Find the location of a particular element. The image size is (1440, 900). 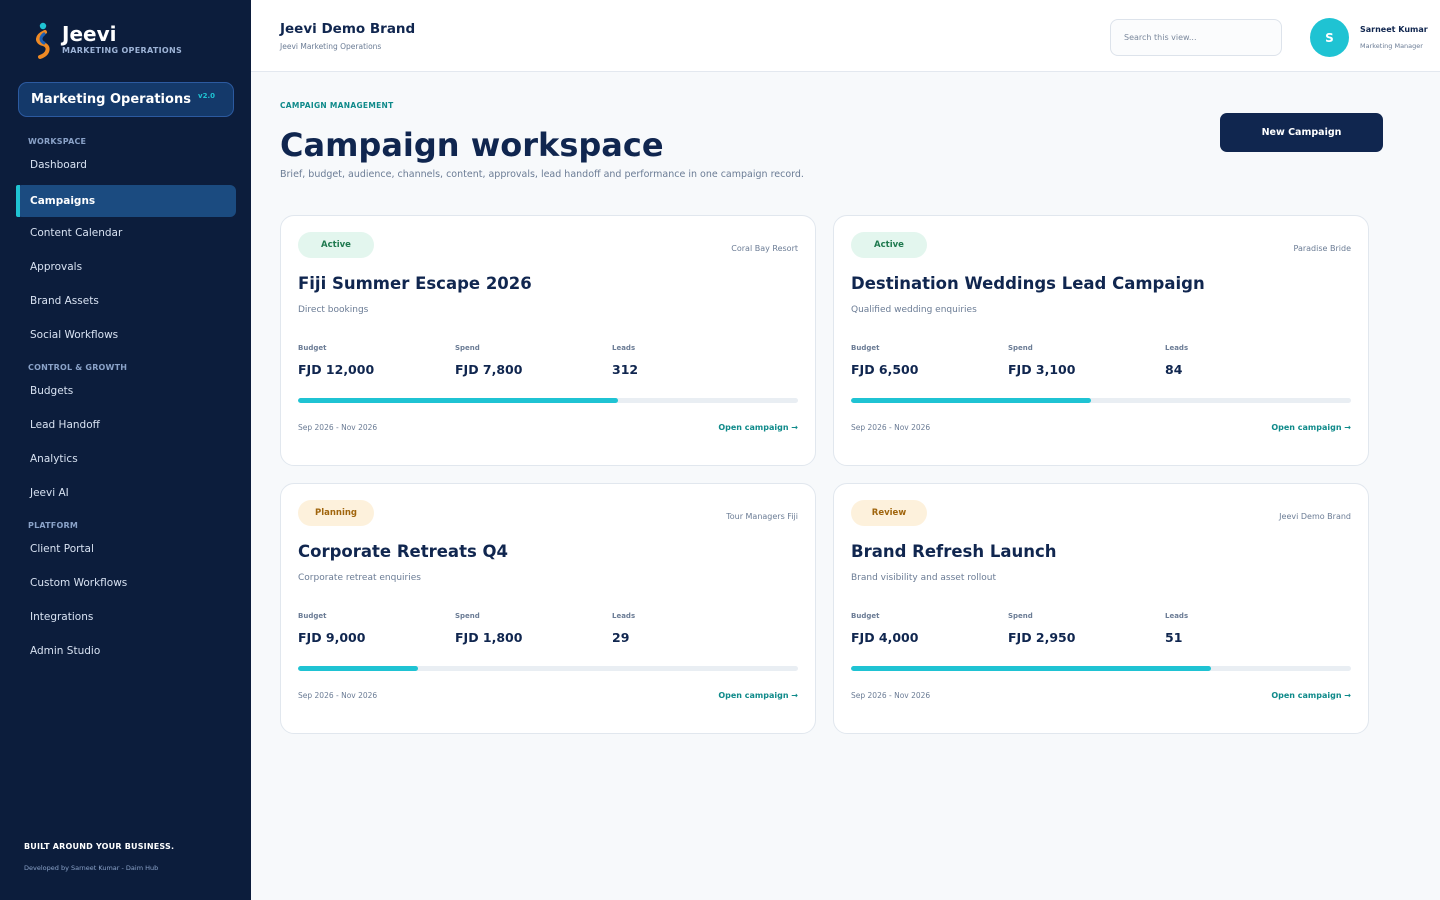

brand-subtitle: Jeevi Marketing Operations is located at coordinates (331, 46).